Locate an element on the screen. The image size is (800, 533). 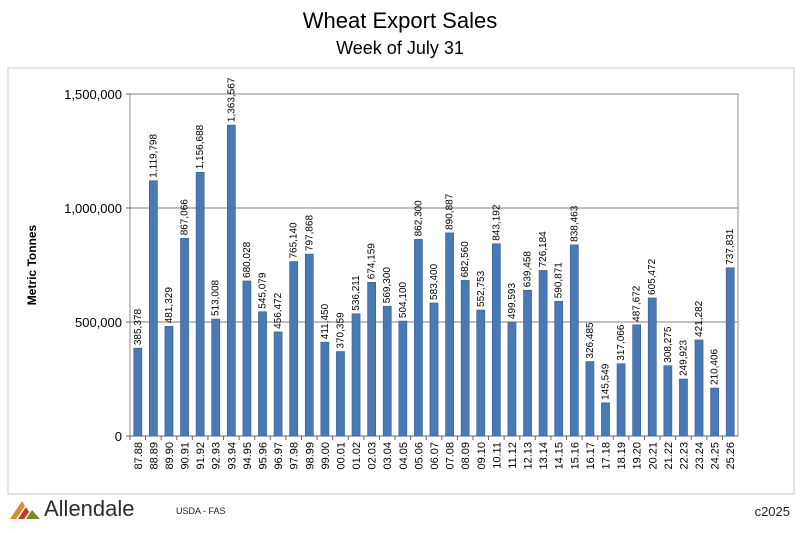
x-tick-label: 00.01 is located at coordinates (341, 456).